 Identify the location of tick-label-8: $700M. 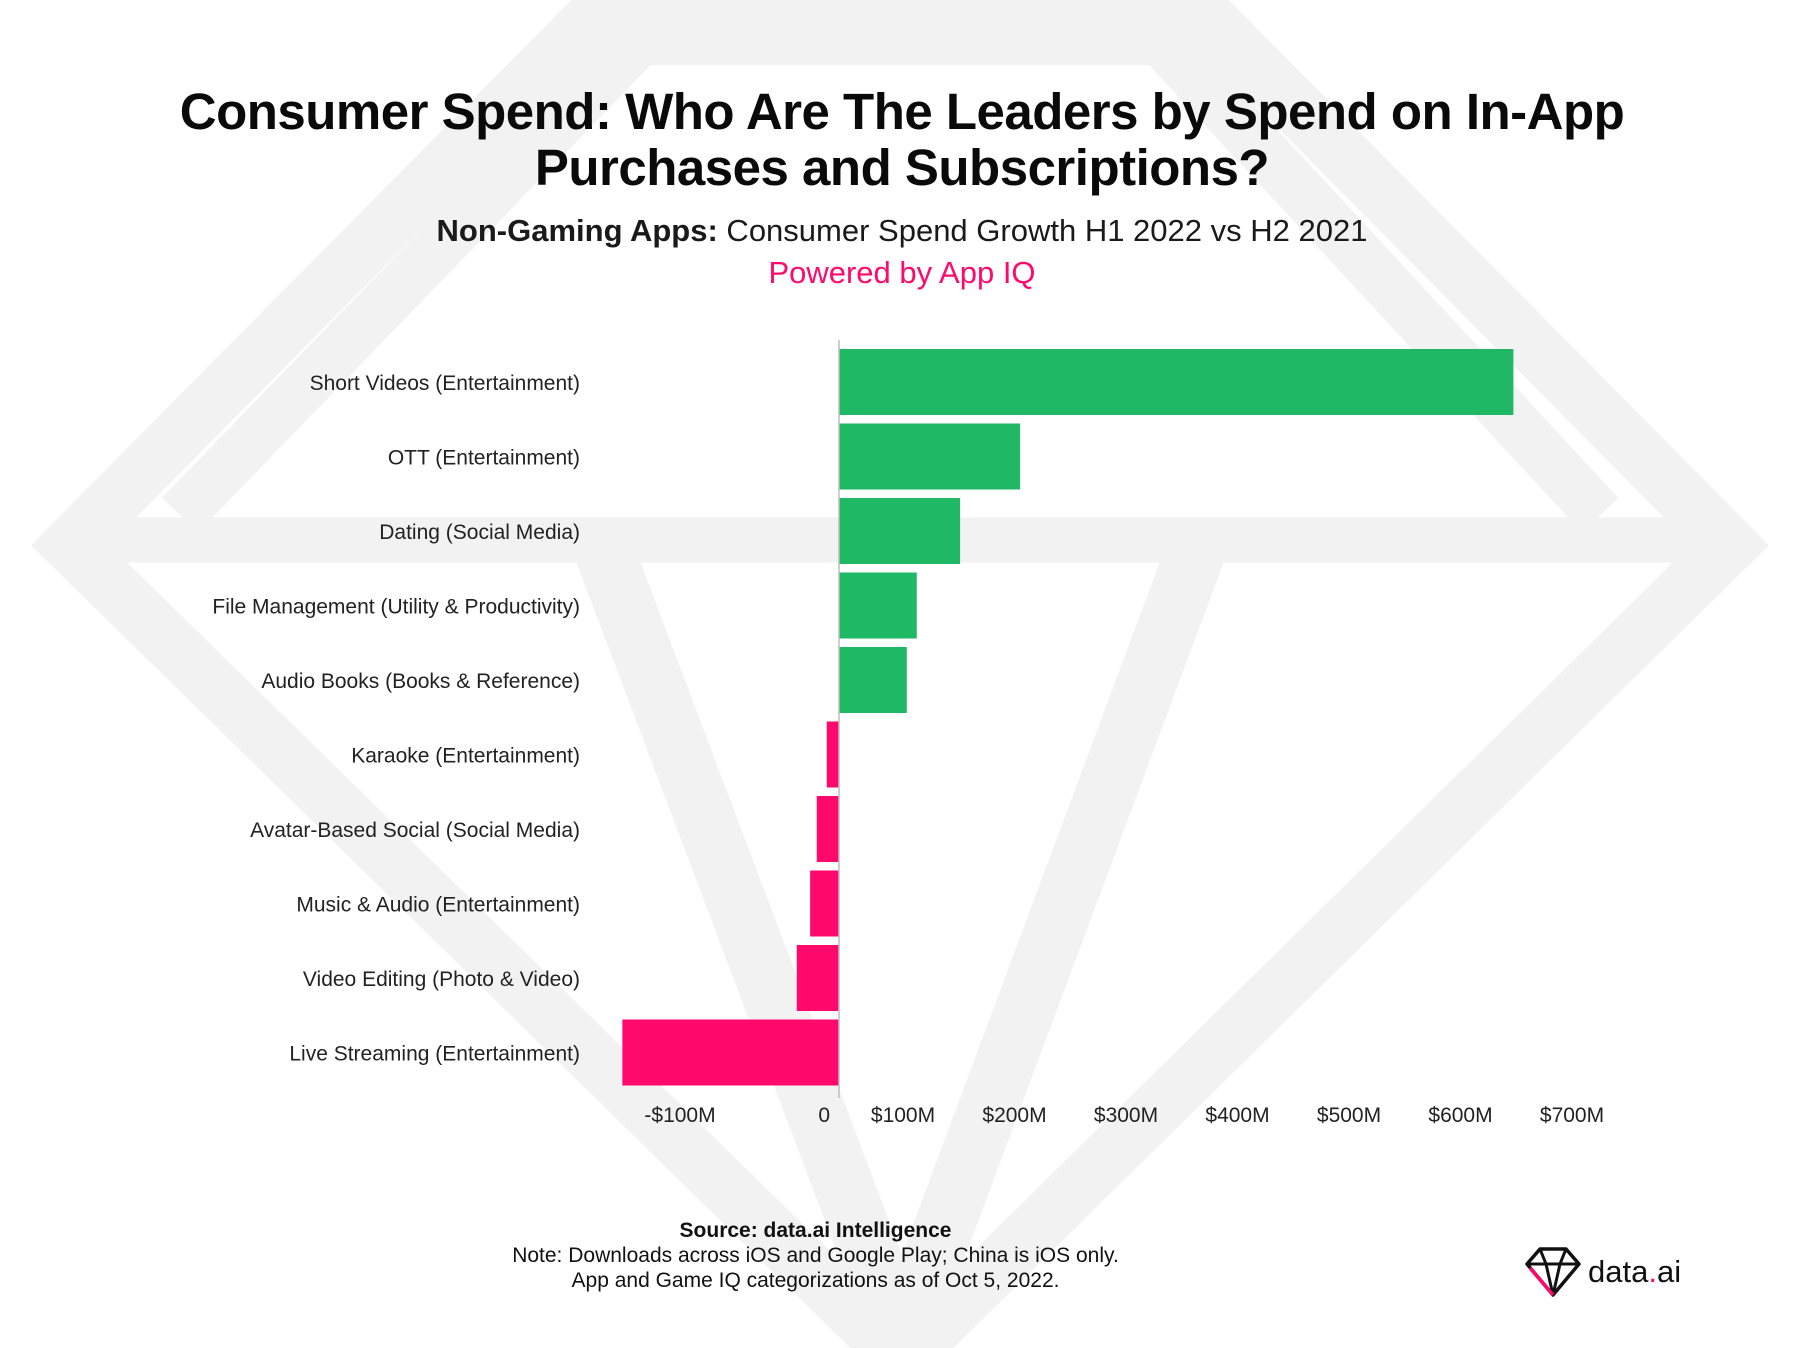
(1572, 1115).